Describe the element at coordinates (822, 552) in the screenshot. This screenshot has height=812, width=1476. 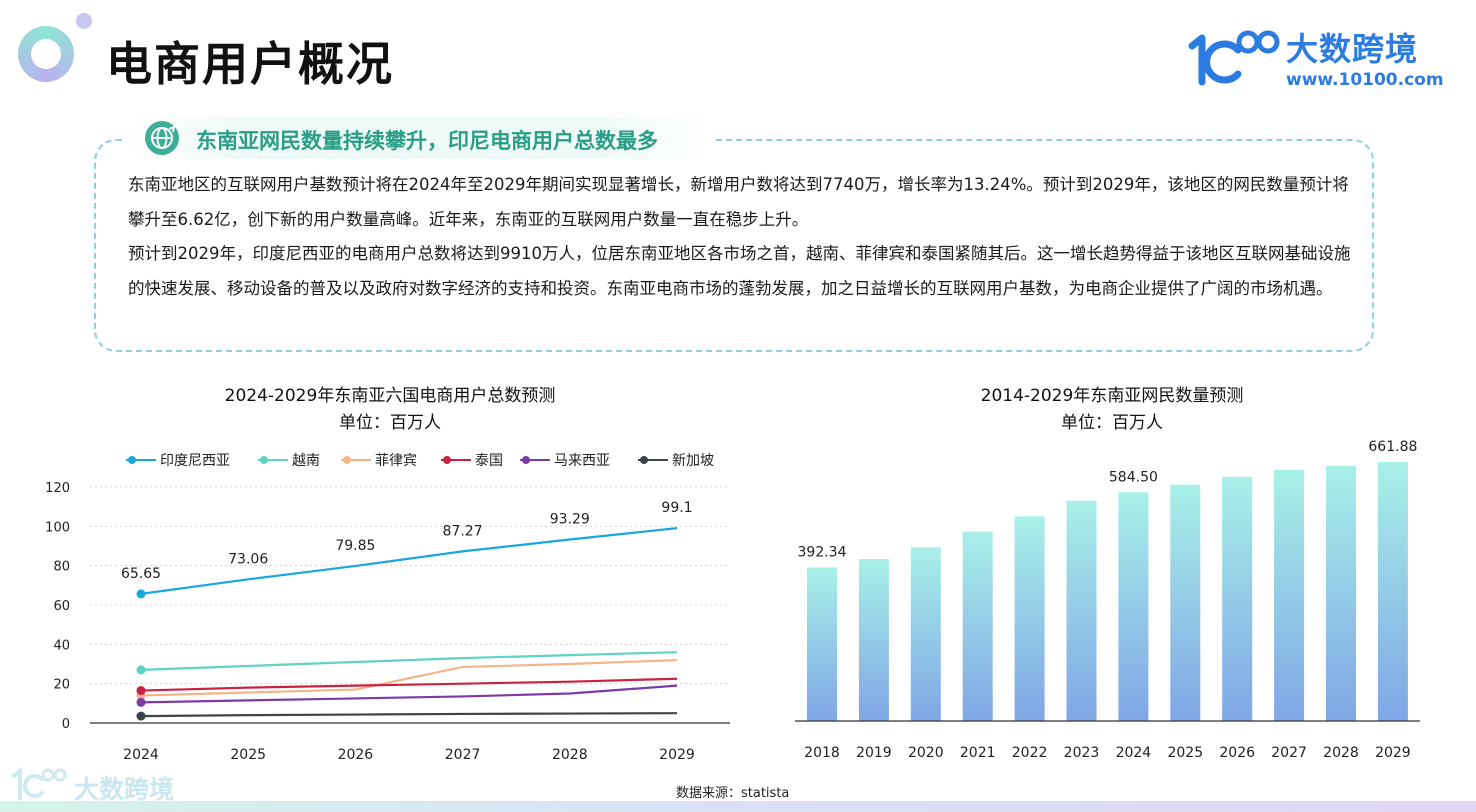
I see `bar-data-label: 392.34` at that location.